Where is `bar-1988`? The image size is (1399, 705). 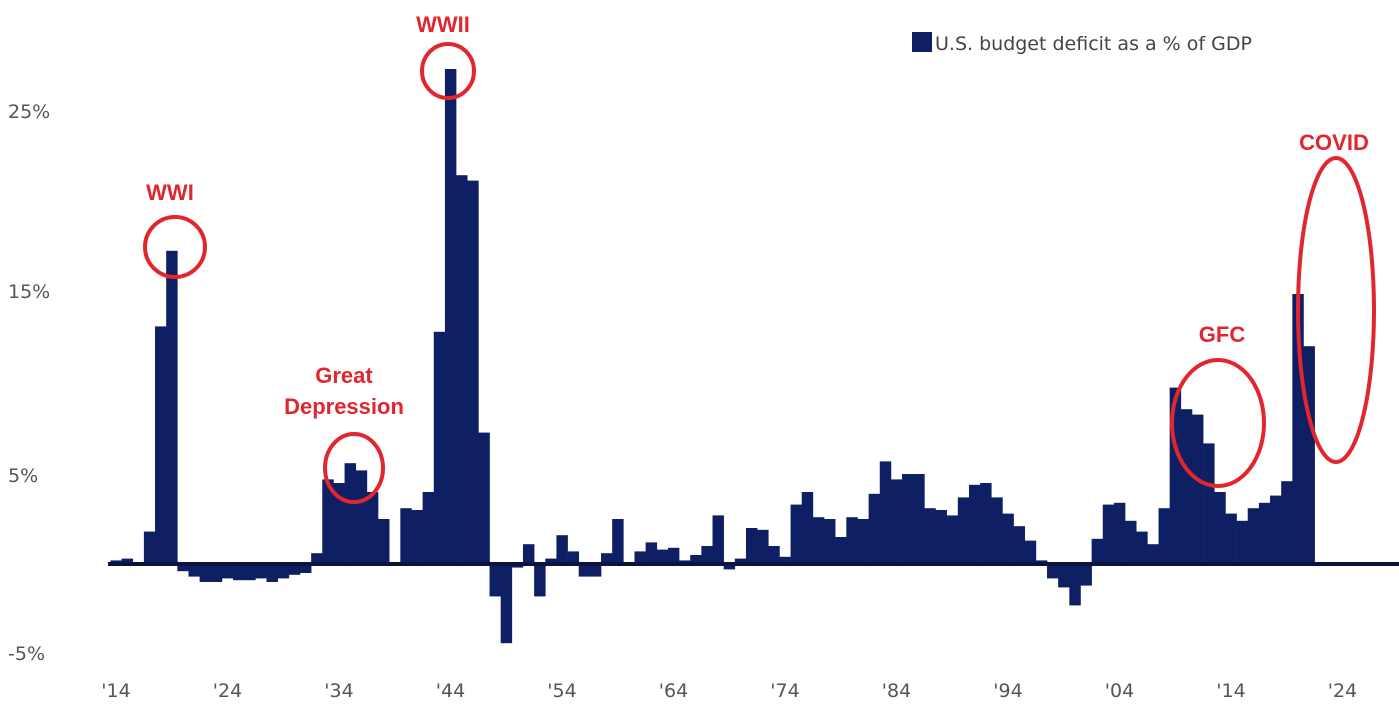
bar-1988 is located at coordinates (941, 537).